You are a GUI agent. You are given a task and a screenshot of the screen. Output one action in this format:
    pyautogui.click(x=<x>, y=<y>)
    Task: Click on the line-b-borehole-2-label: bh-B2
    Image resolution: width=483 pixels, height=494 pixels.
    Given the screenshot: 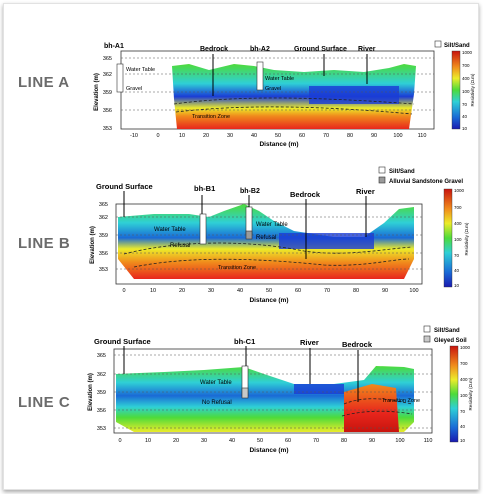 What is the action you would take?
    pyautogui.click(x=250, y=191)
    